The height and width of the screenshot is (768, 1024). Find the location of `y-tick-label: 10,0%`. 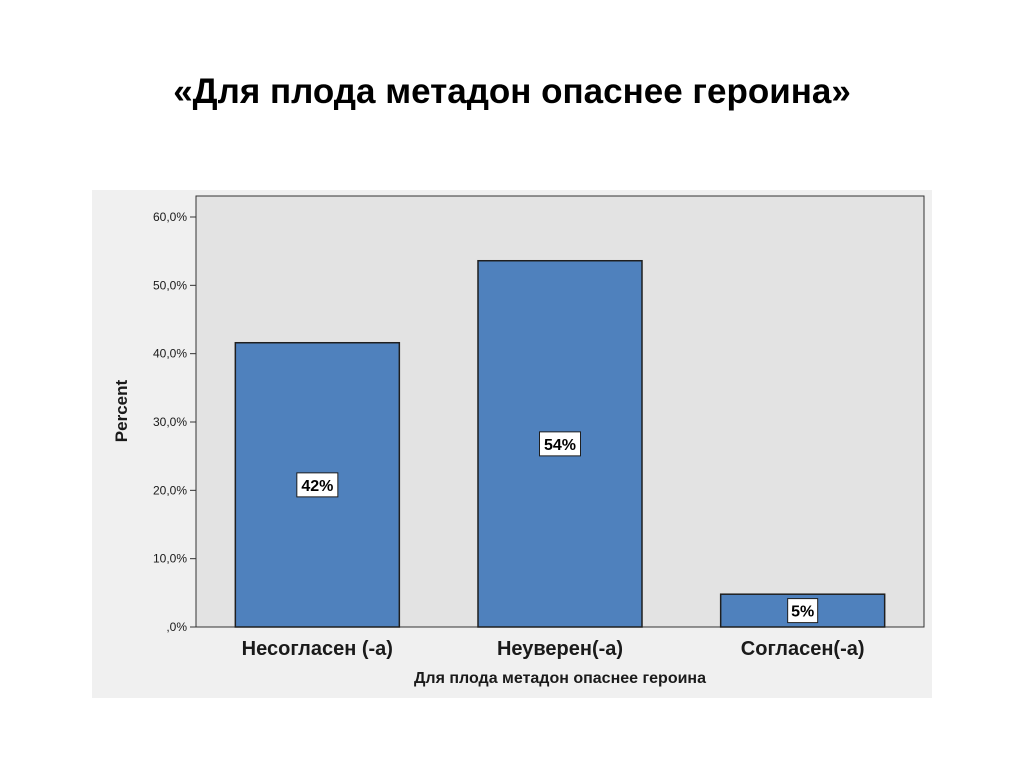

y-tick-label: 10,0% is located at coordinates (170, 559).